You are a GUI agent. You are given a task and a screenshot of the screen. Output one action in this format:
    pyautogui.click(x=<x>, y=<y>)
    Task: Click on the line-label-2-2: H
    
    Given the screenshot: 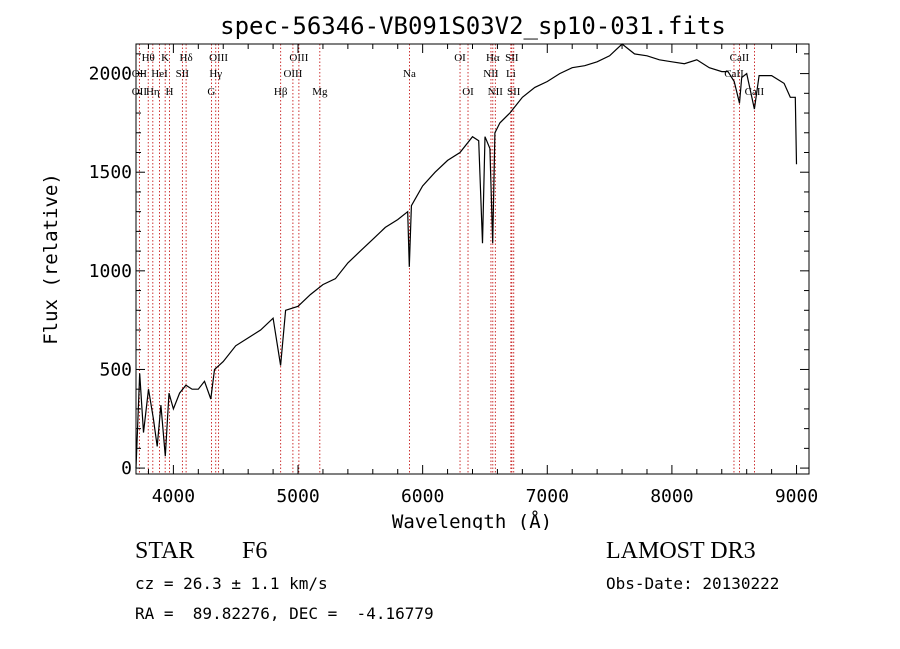 What is the action you would take?
    pyautogui.click(x=170, y=92)
    